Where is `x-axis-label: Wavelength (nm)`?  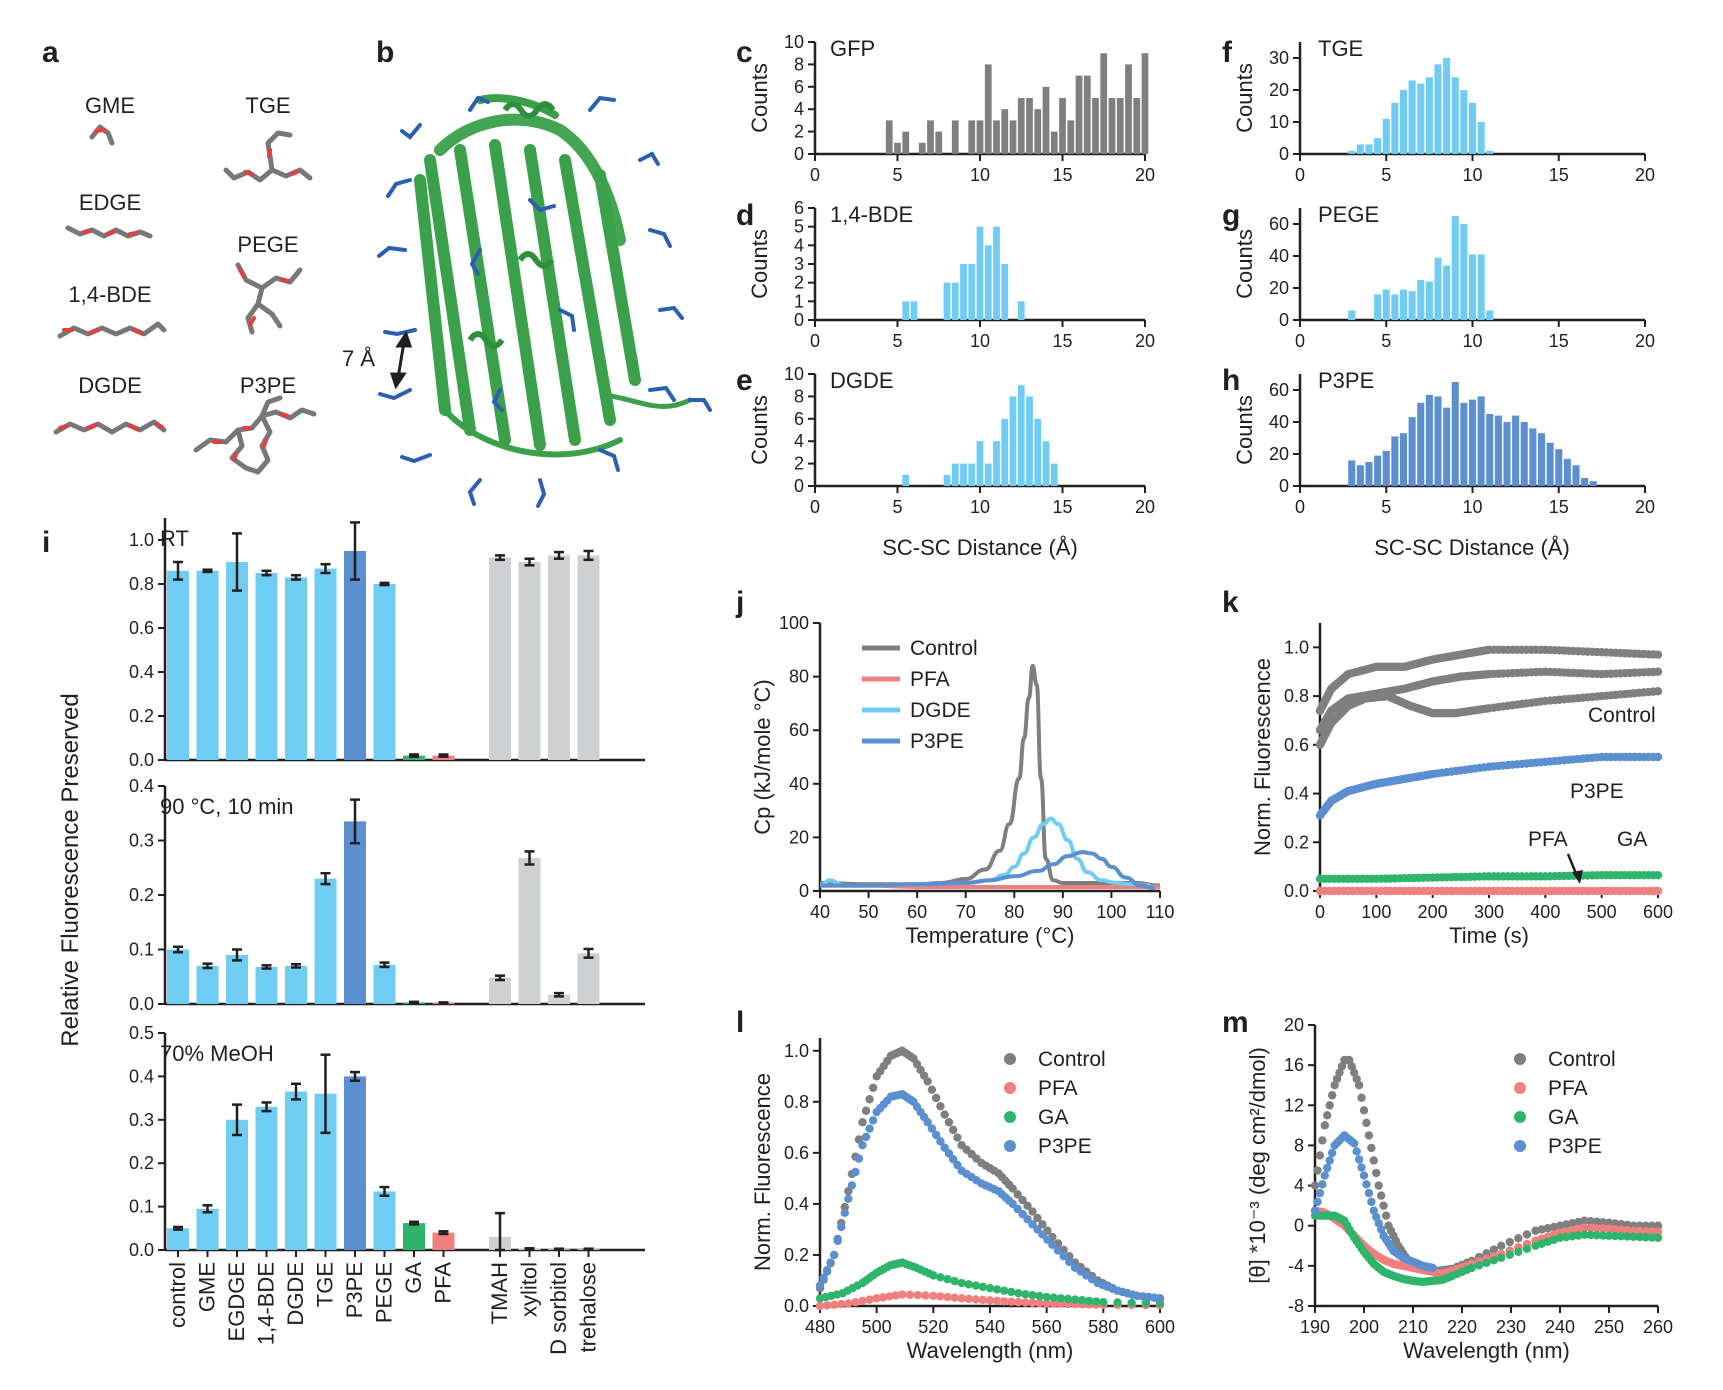
x-axis-label: Wavelength (nm) is located at coordinates (1486, 1350).